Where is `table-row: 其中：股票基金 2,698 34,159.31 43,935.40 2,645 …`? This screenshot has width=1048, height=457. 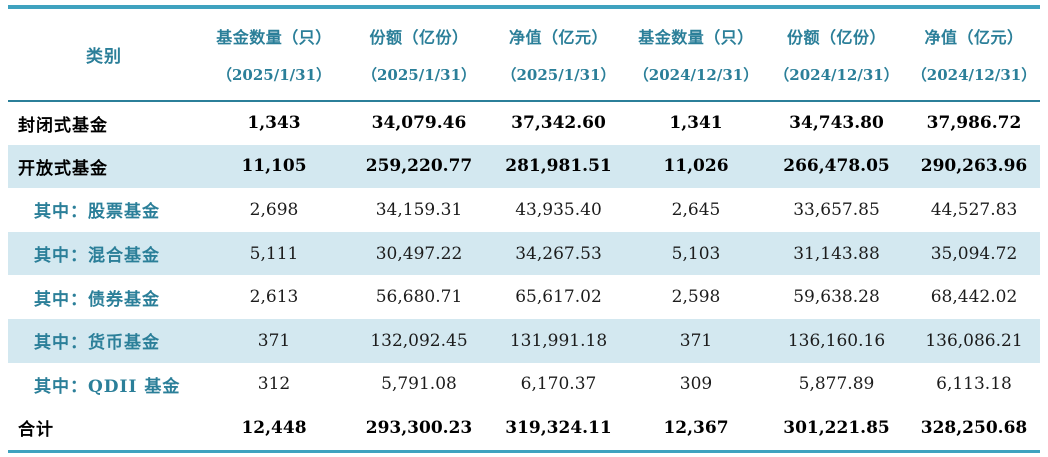 table-row: 其中：股票基金 2,698 34,159.31 43,935.40 2,645 … is located at coordinates (524, 210).